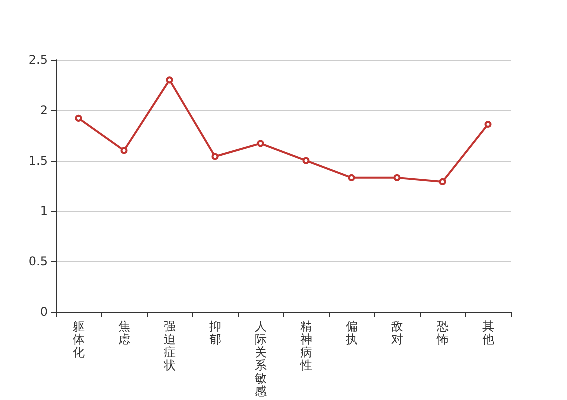  What do you see at coordinates (78, 340) in the screenshot?
I see `x-tick-label: 躯体化` at bounding box center [78, 340].